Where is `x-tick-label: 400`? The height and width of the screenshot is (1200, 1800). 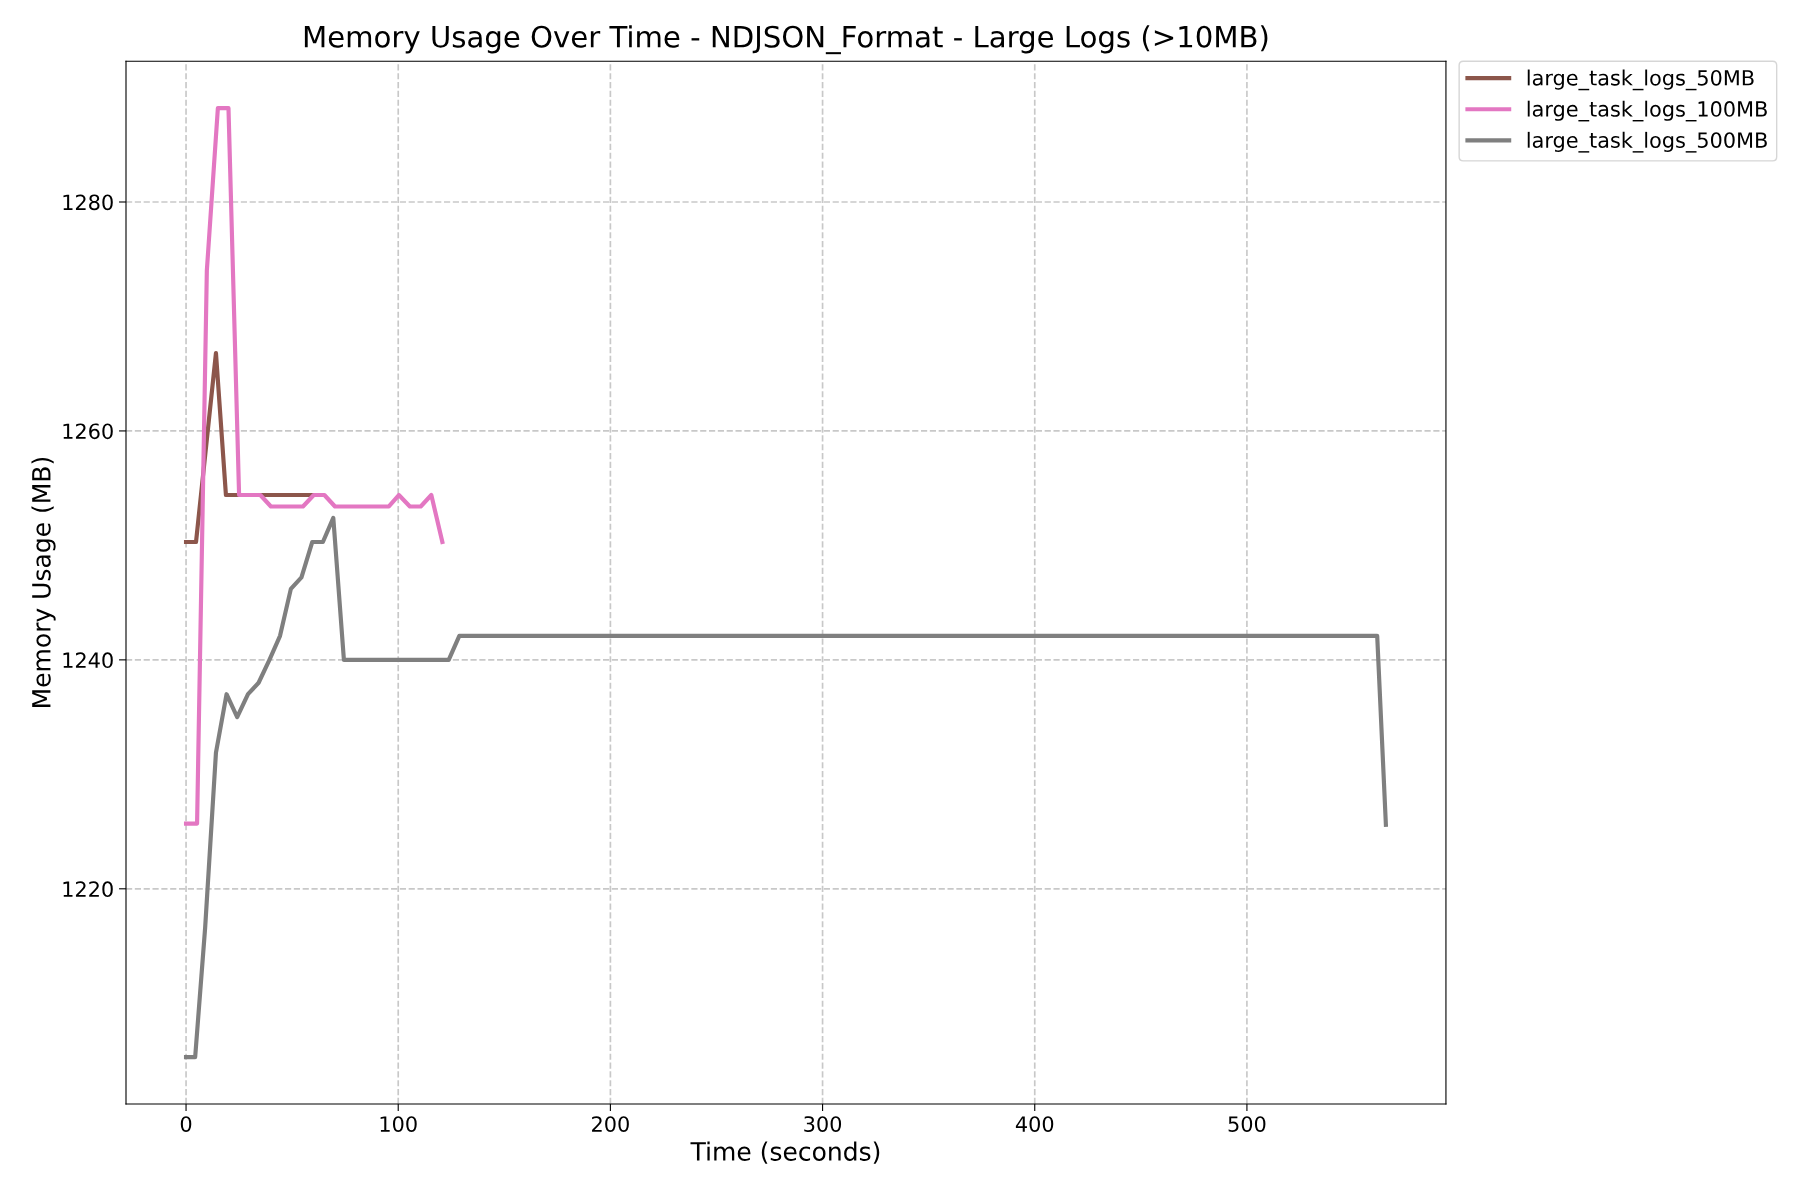 x-tick-label: 400 is located at coordinates (1034, 1124).